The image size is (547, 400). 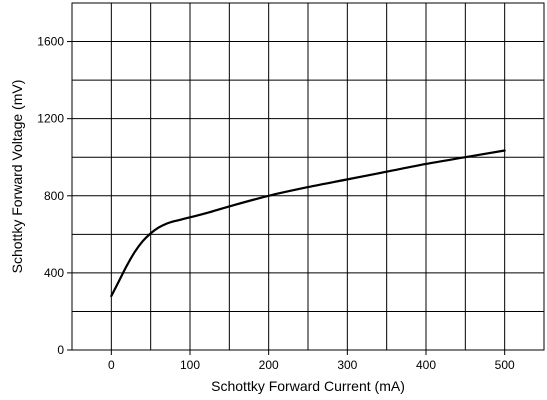 What do you see at coordinates (60, 350) in the screenshot?
I see `y-tick-label: 0` at bounding box center [60, 350].